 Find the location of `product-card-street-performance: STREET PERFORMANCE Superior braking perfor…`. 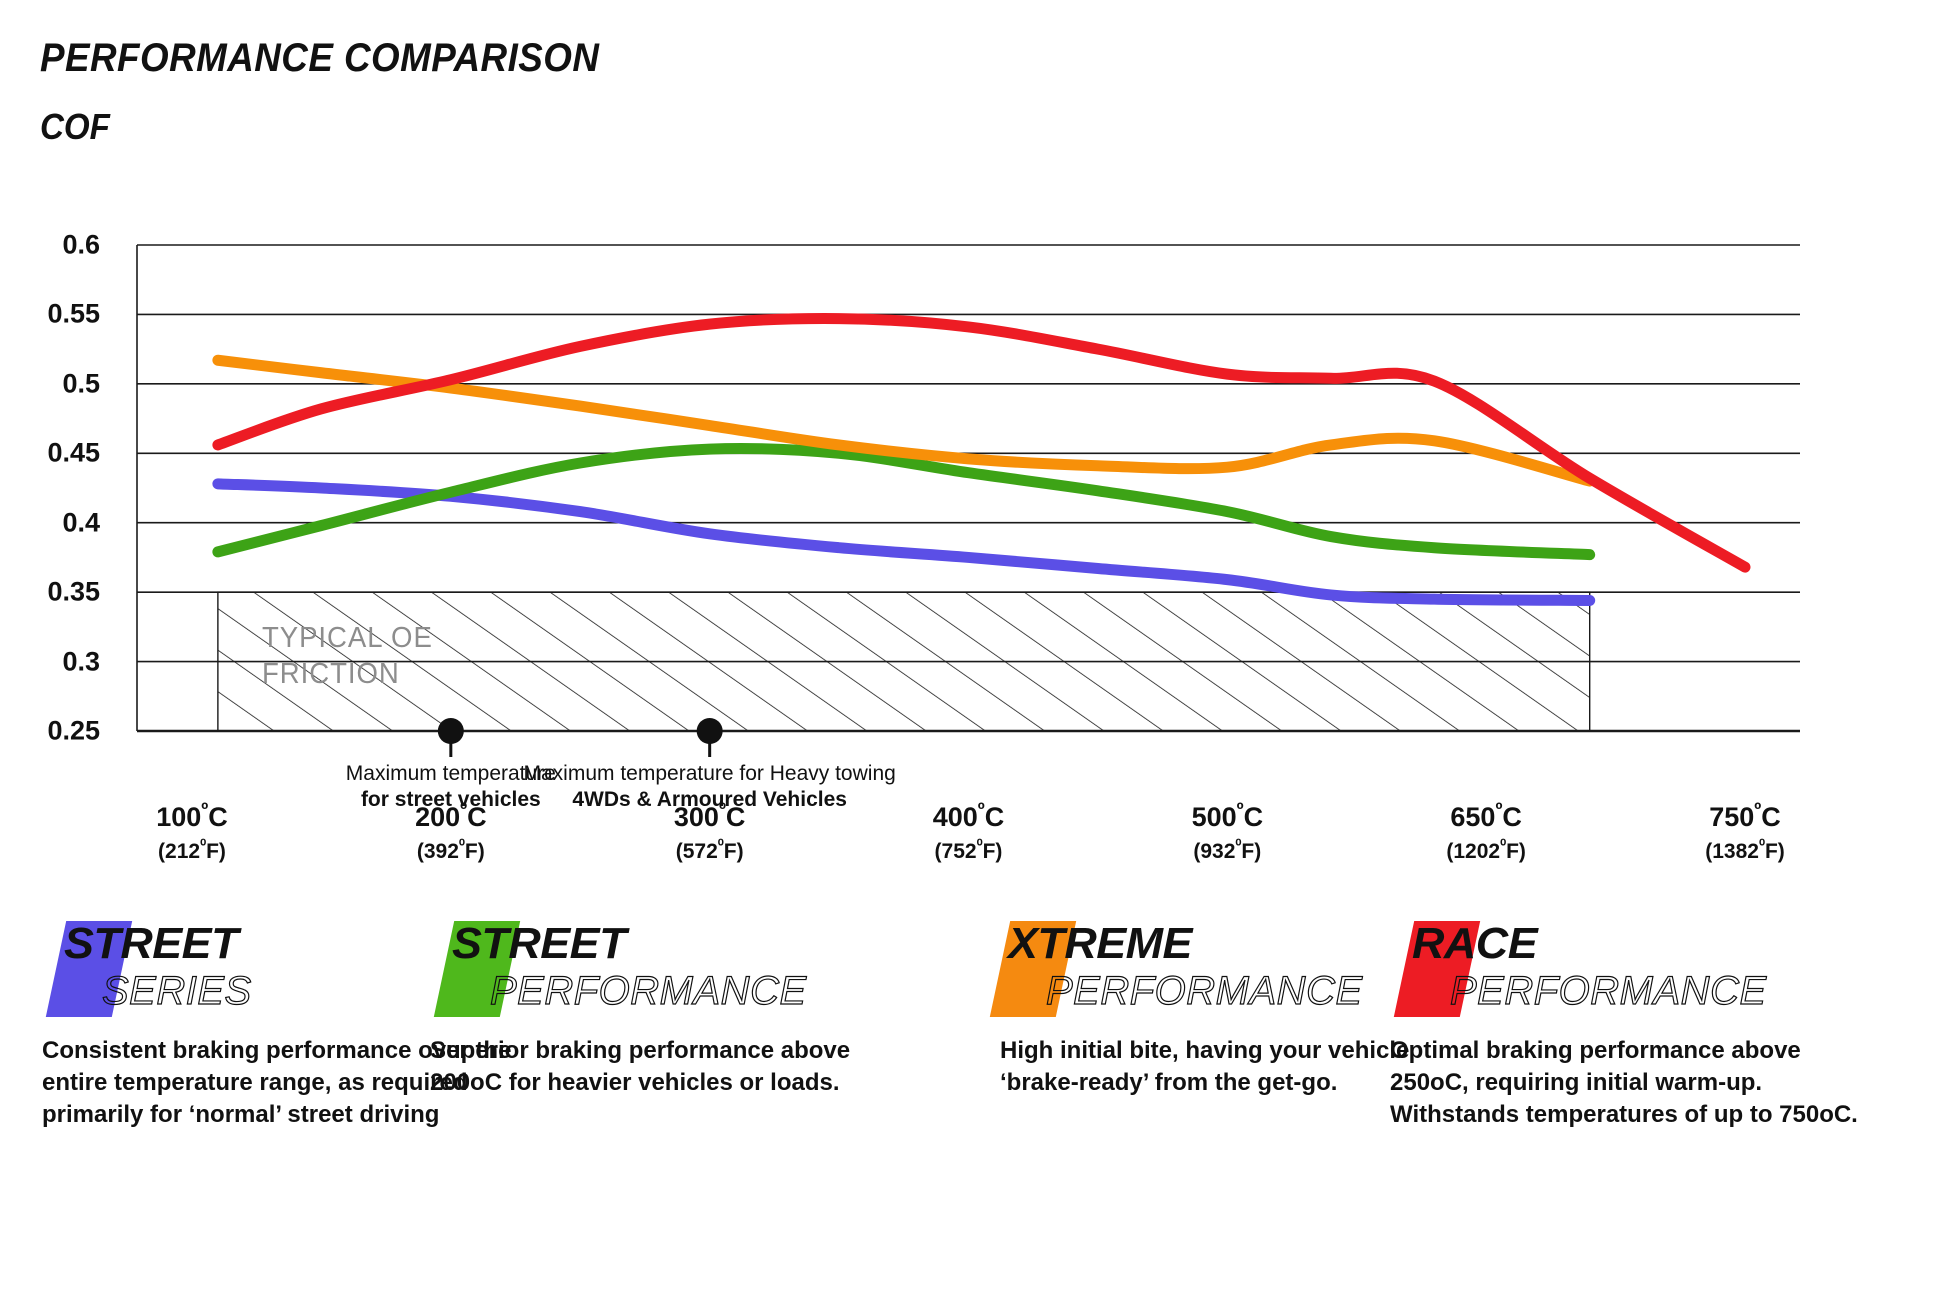

product-card-street-performance: STREET PERFORMANCE Superior braking perfor… is located at coordinates (670, 1007).